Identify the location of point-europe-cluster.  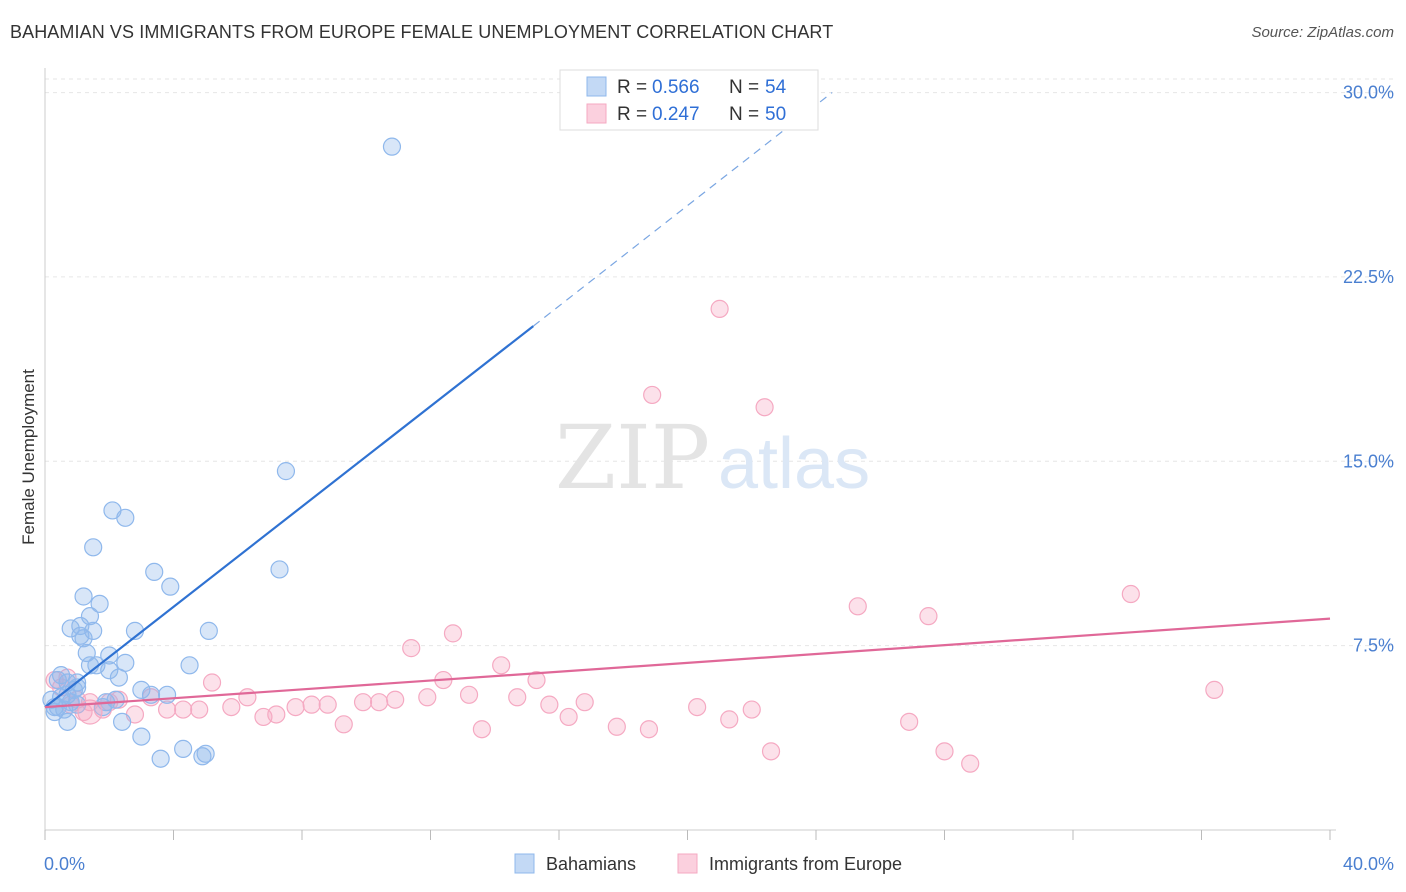
(90, 712).